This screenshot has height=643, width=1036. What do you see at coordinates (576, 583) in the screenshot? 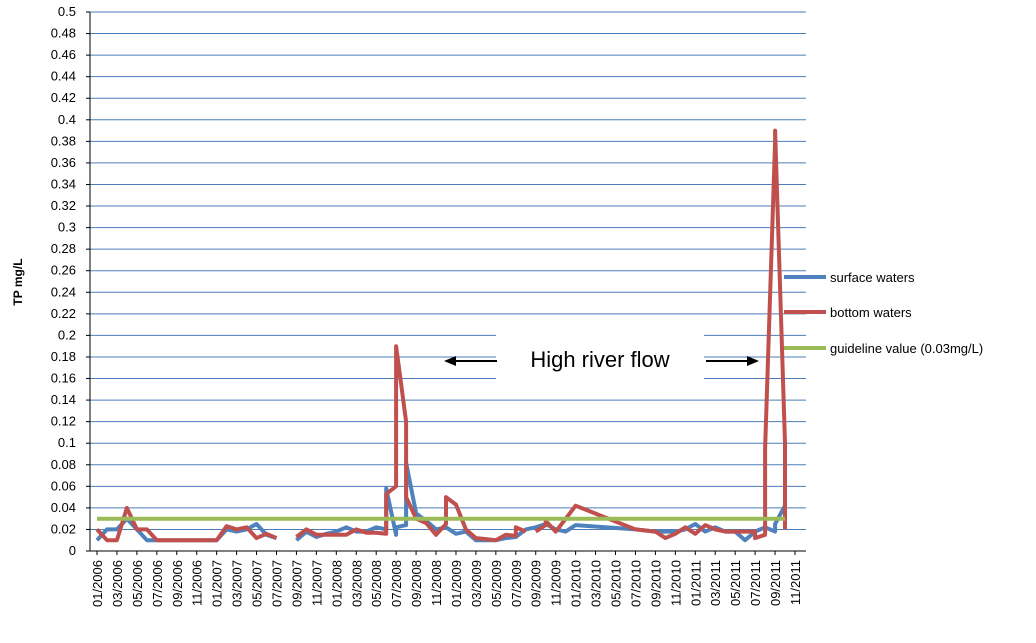
I see `x-tick-label: 01/2010` at bounding box center [576, 583].